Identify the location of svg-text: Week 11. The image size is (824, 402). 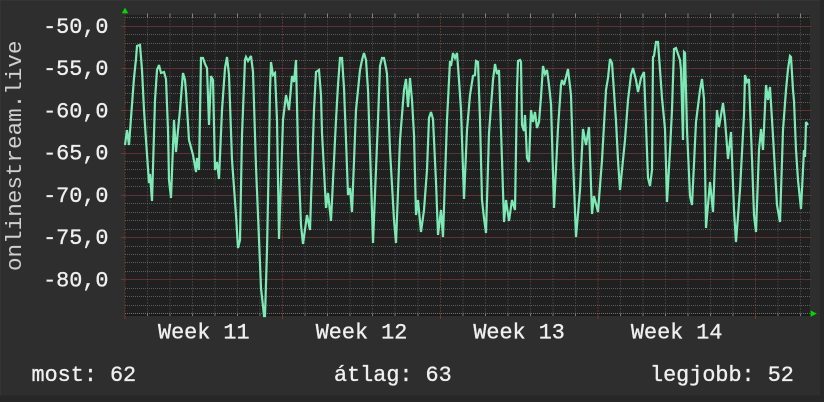
(204, 333).